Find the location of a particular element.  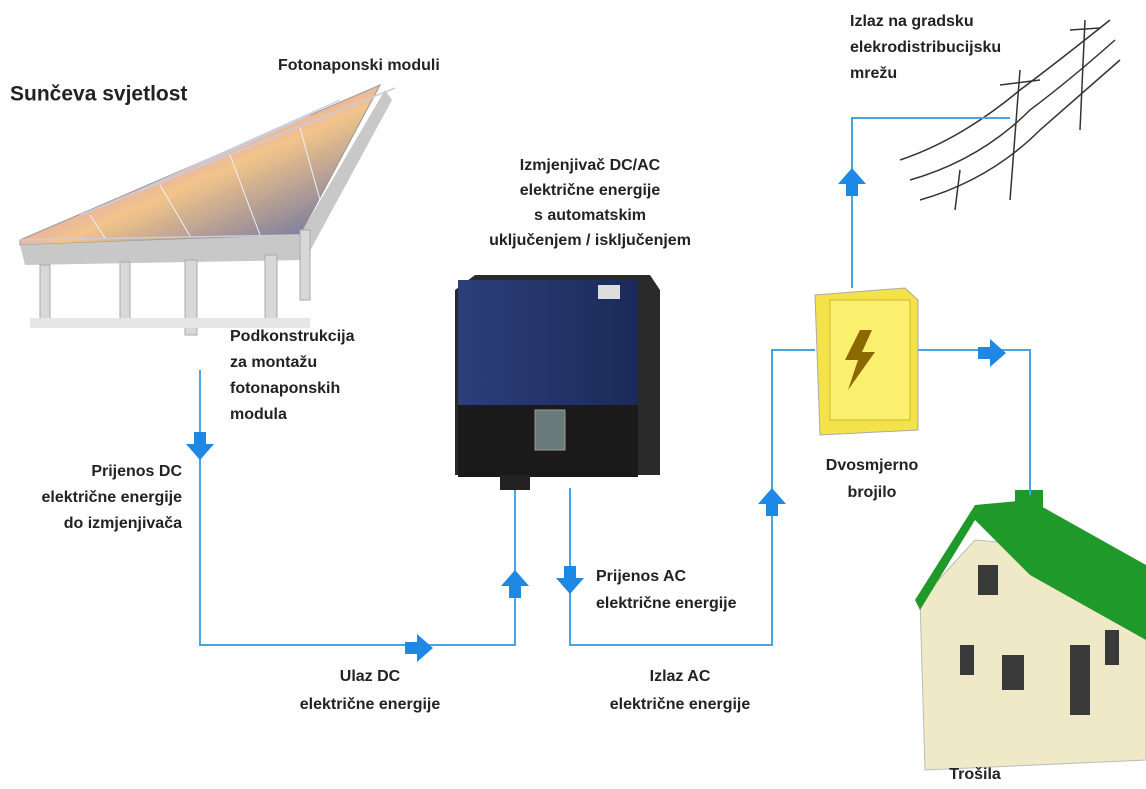

label-text: Prijenos DC is located at coordinates (136, 471).